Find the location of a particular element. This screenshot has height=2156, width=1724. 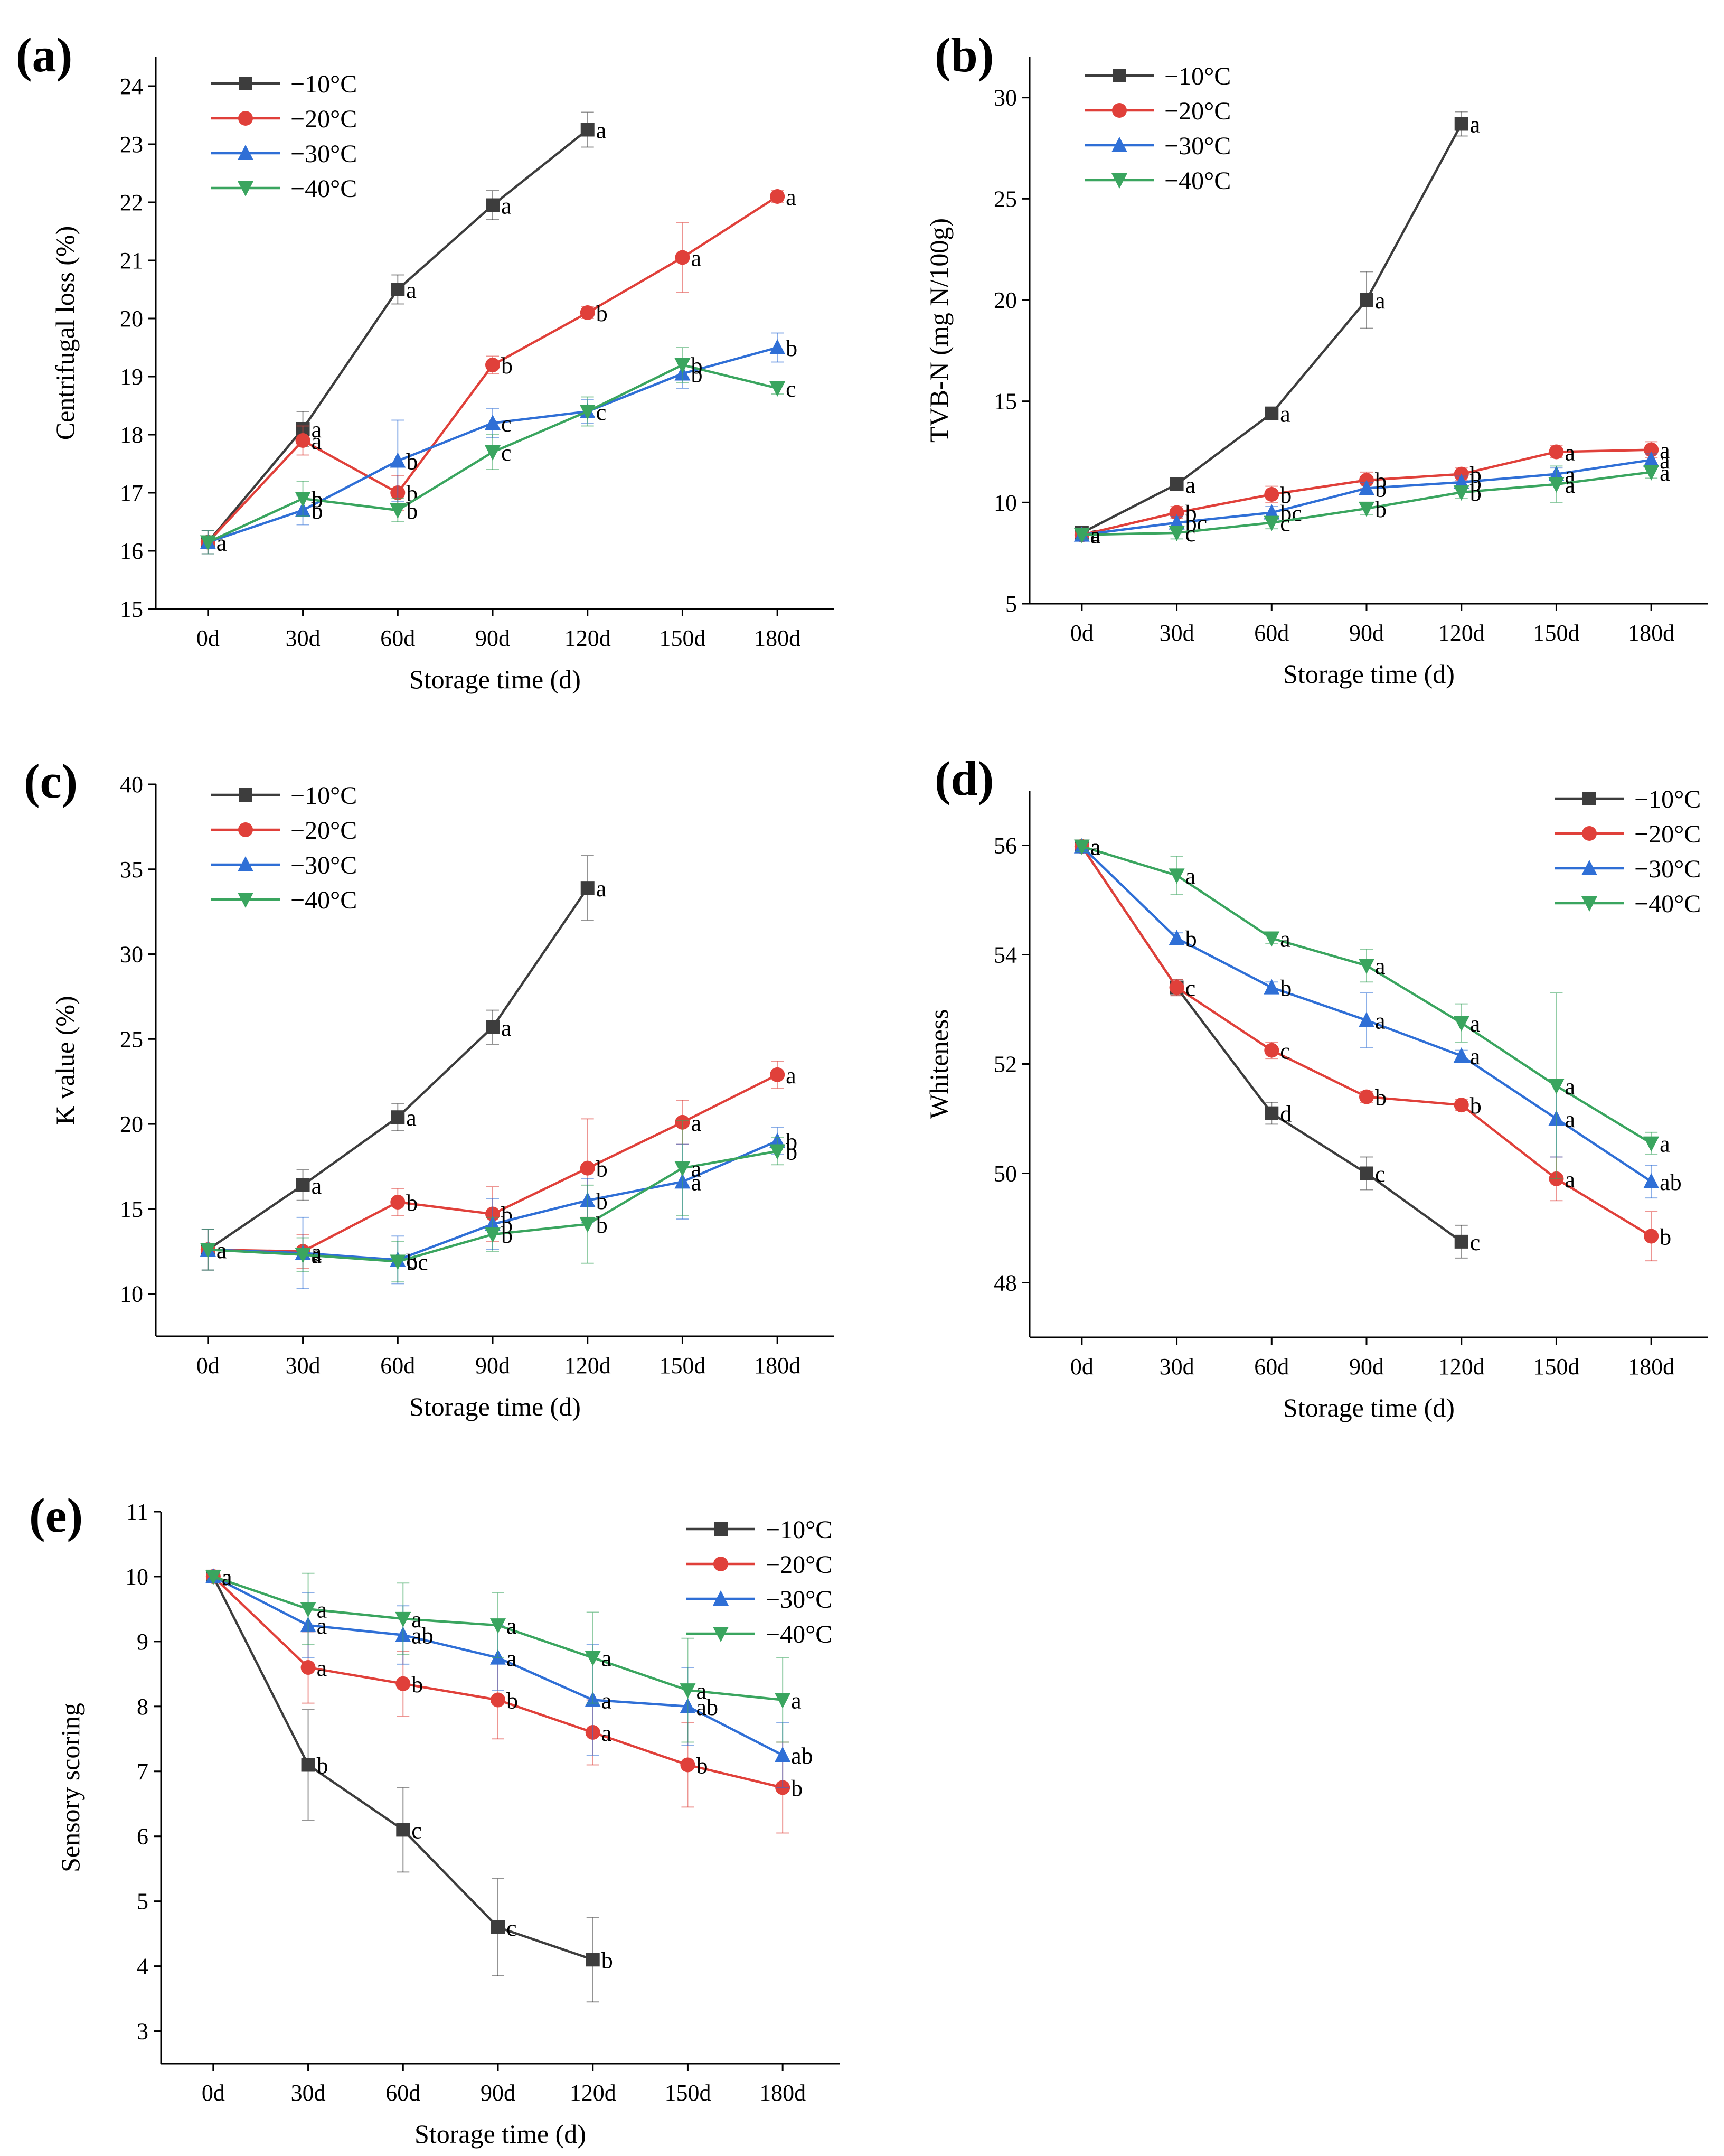

y-axis-title: Centrifugal loss (%) is located at coordinates (65, 333).